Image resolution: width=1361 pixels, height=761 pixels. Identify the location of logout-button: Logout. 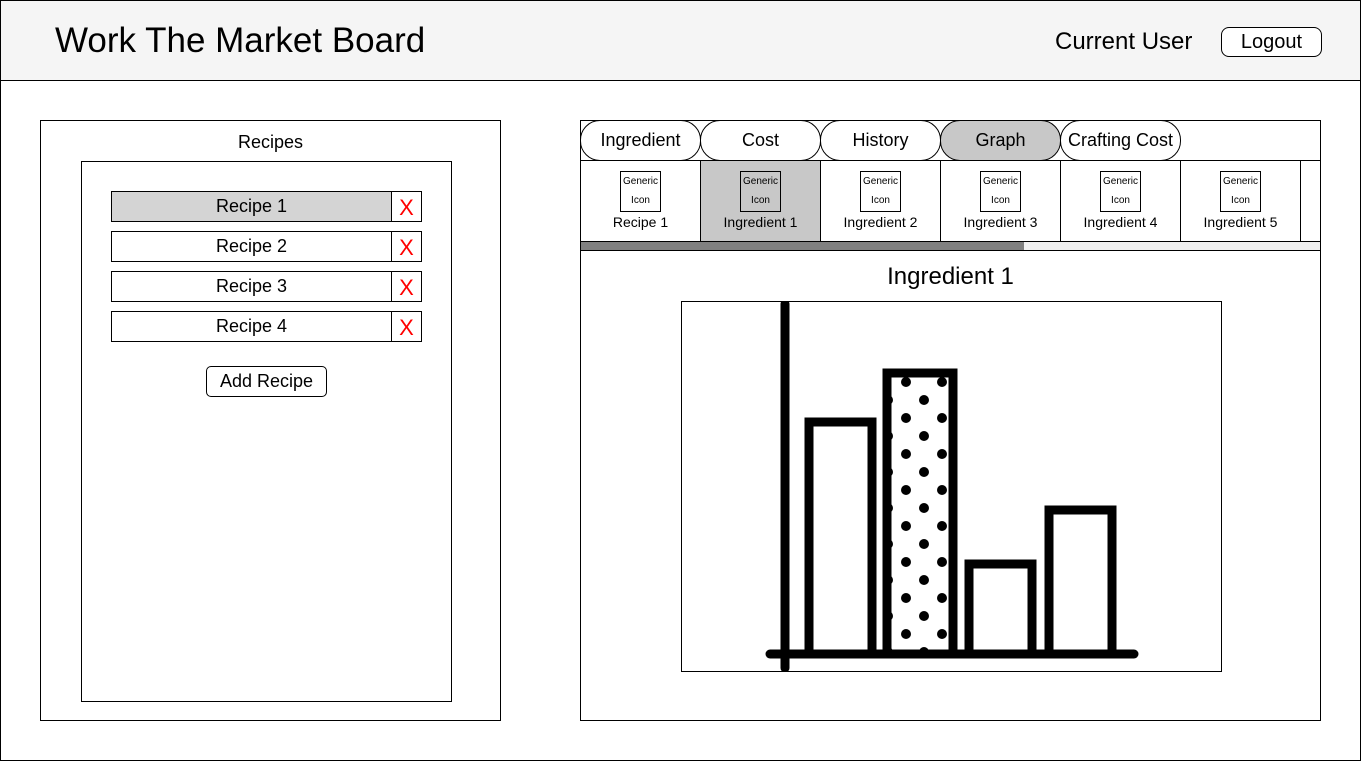
(1271, 42).